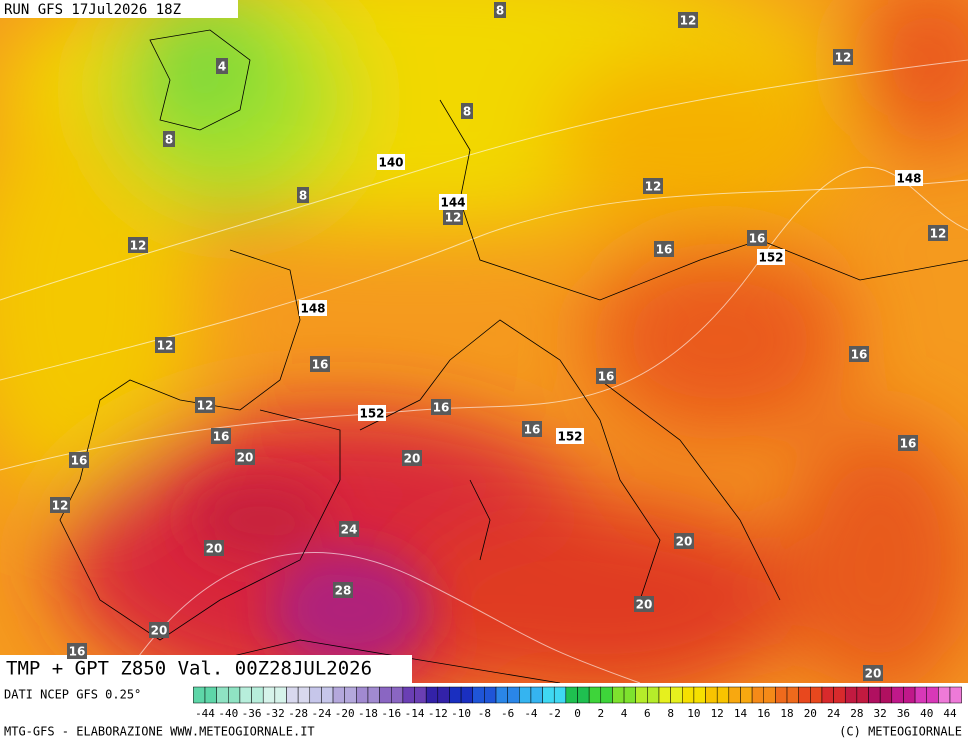  I want to click on colorbar-label: -6, so click(507, 713).